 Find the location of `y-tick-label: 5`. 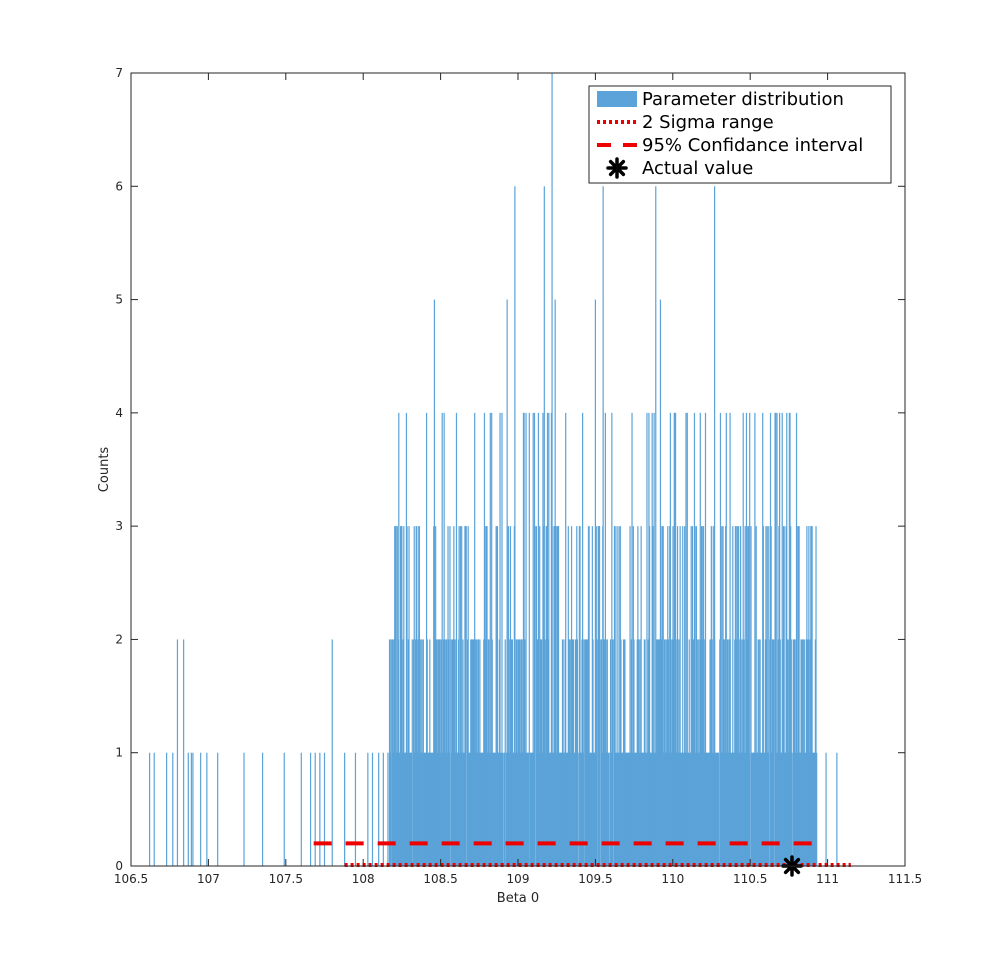

y-tick-label: 5 is located at coordinates (119, 300).